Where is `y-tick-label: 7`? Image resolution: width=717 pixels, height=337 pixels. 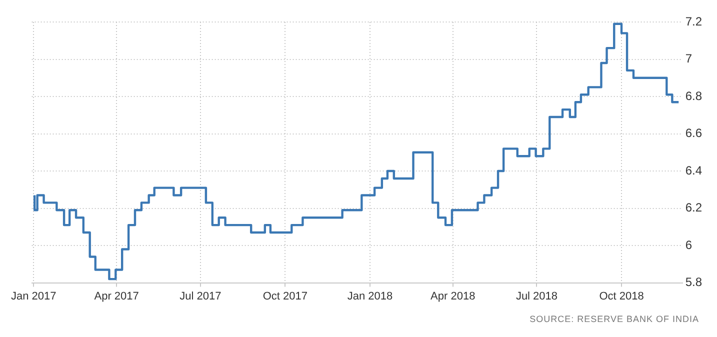
y-tick-label: 7 is located at coordinates (688, 59).